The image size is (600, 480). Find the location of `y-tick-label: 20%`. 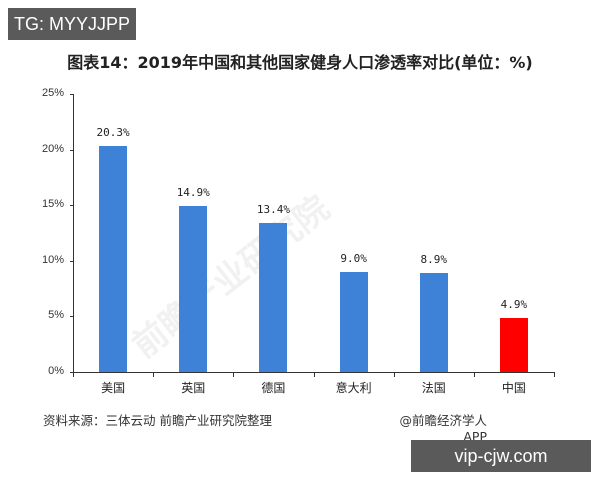

y-tick-label: 20% is located at coordinates (52, 148).